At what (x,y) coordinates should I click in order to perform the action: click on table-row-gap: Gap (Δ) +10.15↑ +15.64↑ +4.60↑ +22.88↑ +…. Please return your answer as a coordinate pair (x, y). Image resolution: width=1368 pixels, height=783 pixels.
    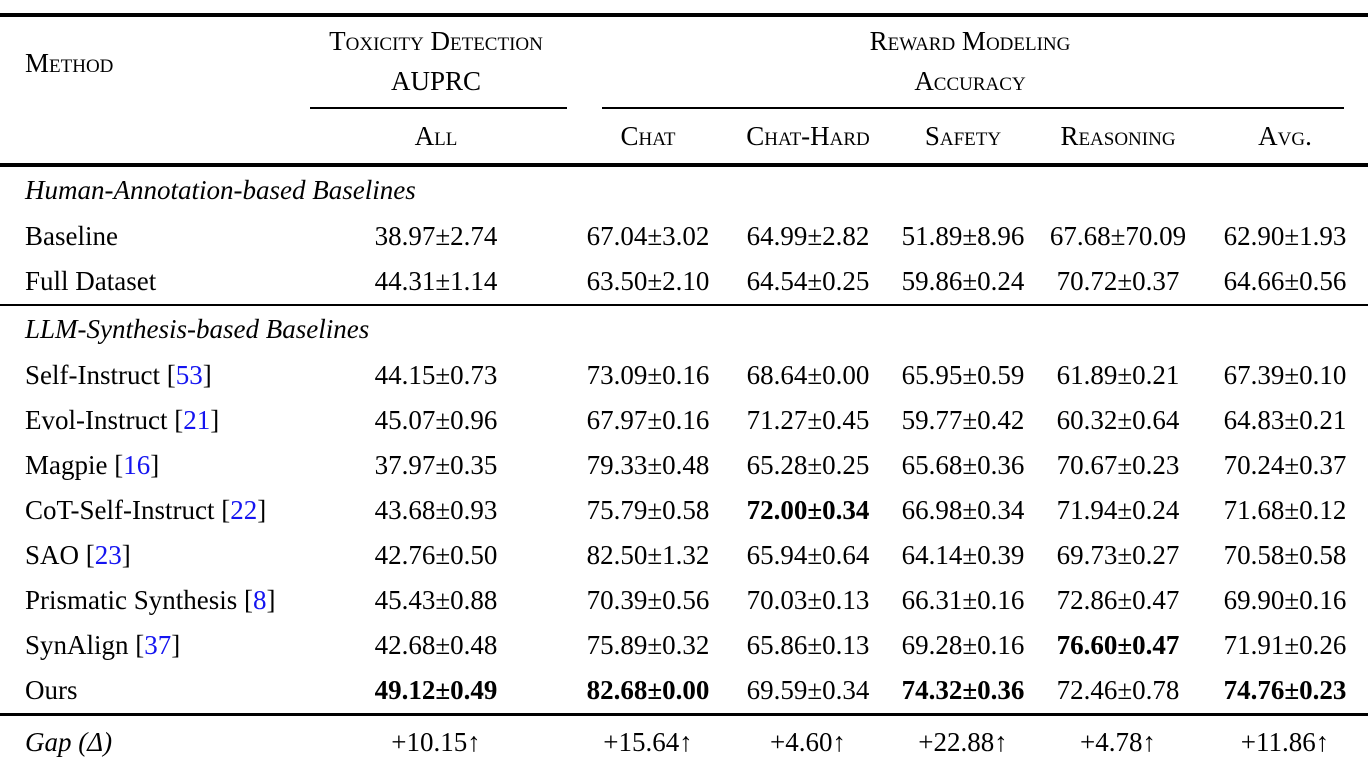
    Looking at the image, I should click on (684, 742).